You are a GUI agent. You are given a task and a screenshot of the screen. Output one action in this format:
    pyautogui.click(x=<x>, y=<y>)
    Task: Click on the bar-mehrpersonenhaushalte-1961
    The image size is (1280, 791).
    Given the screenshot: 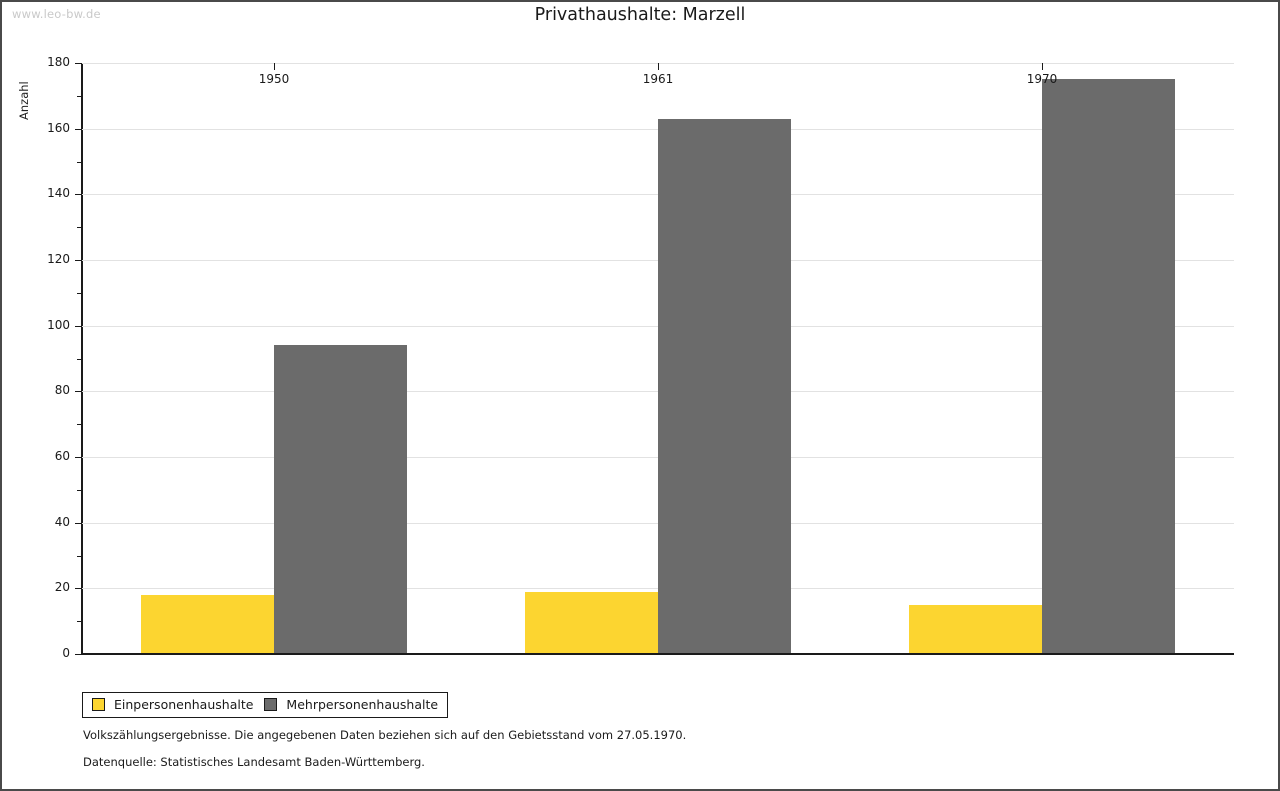 What is the action you would take?
    pyautogui.click(x=724, y=386)
    